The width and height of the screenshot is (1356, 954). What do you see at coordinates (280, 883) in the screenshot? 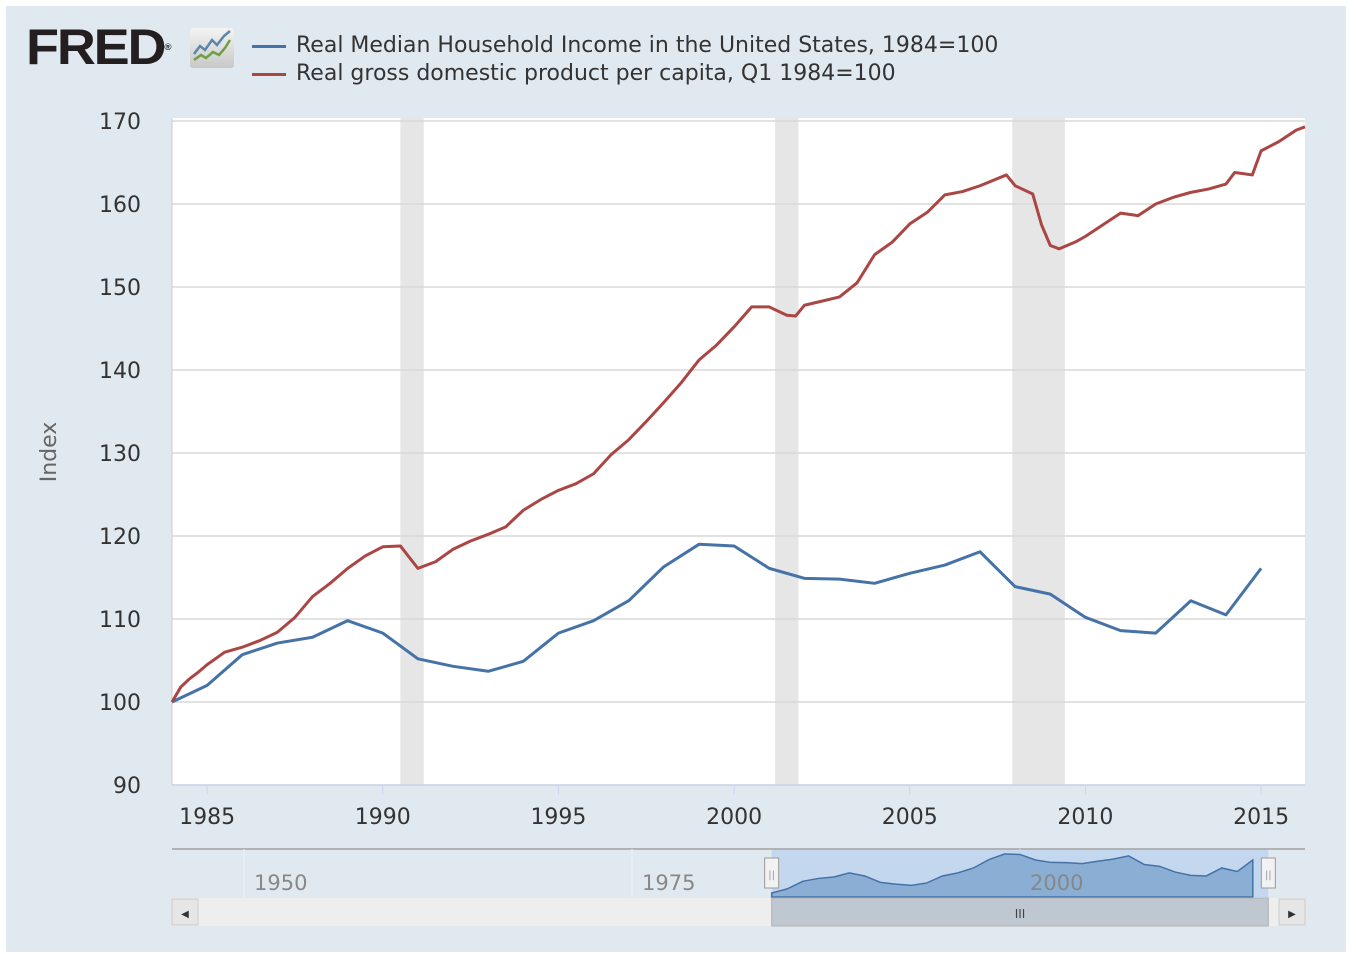
I see `navigator-label: 1950` at bounding box center [280, 883].